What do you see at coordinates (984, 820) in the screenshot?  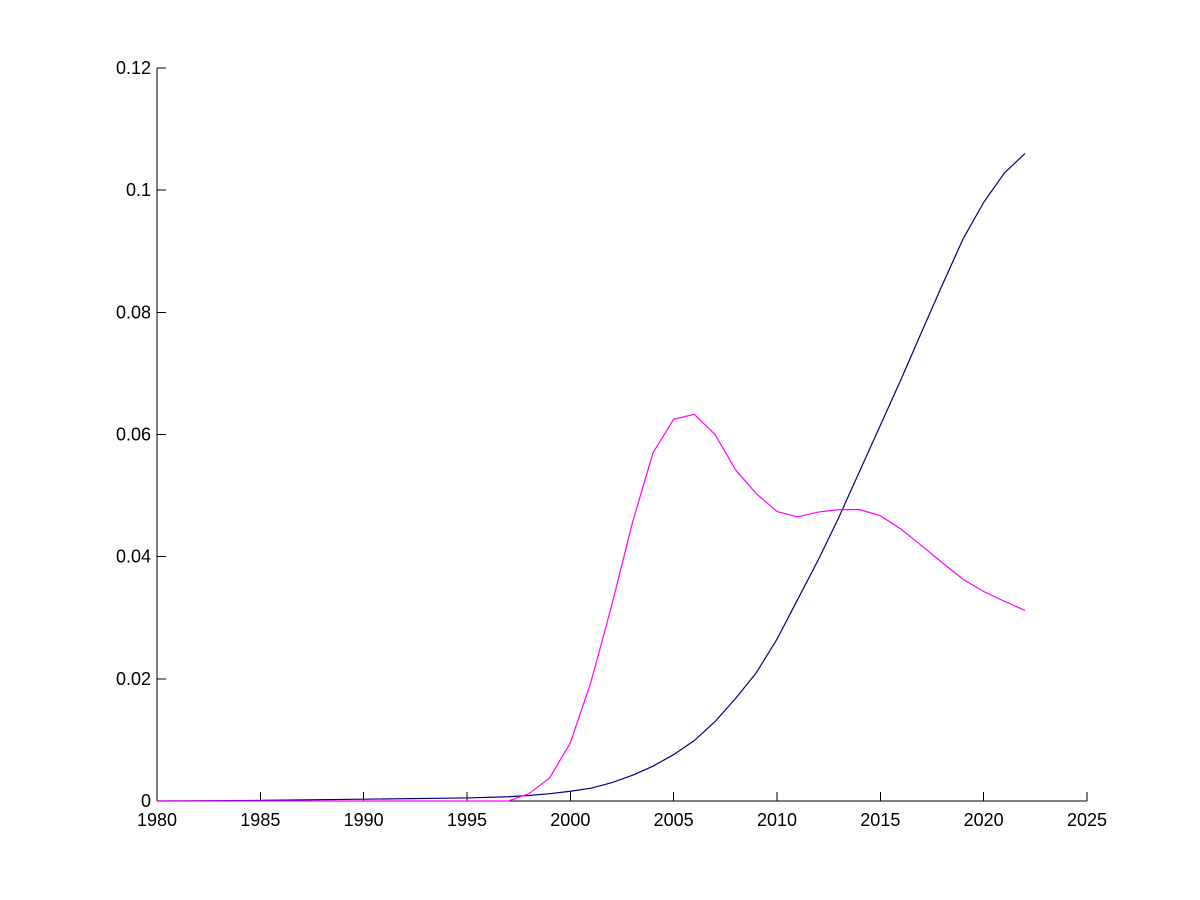 I see `x-tick-label: 2020` at bounding box center [984, 820].